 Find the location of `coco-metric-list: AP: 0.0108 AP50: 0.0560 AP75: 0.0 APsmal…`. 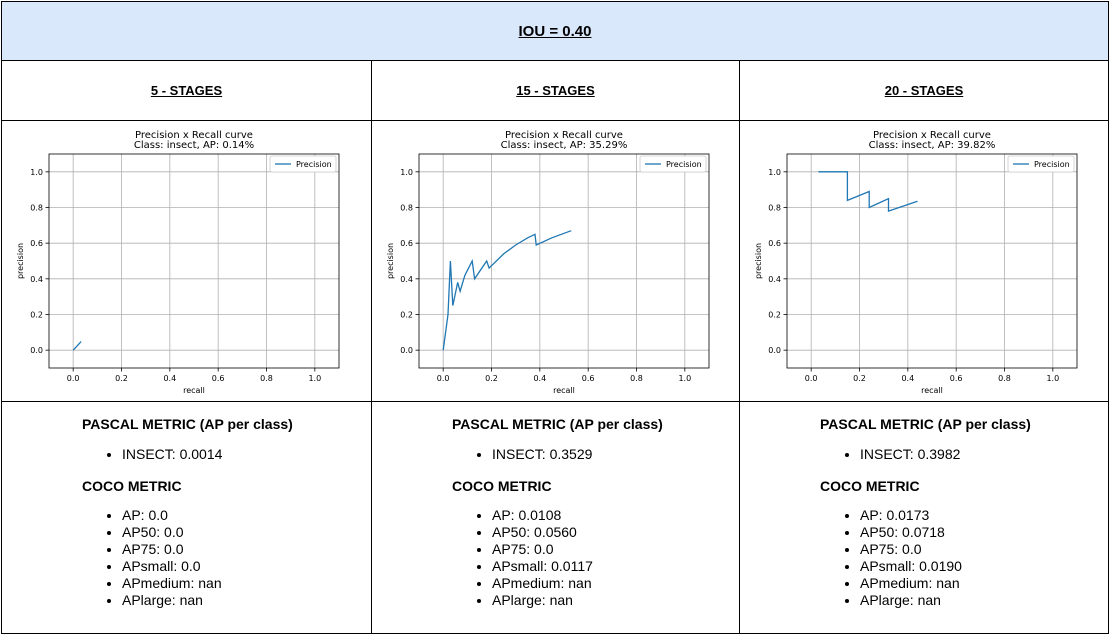

coco-metric-list: AP: 0.0108 AP50: 0.0560 AP75: 0.0 APsmal… is located at coordinates (557, 558).